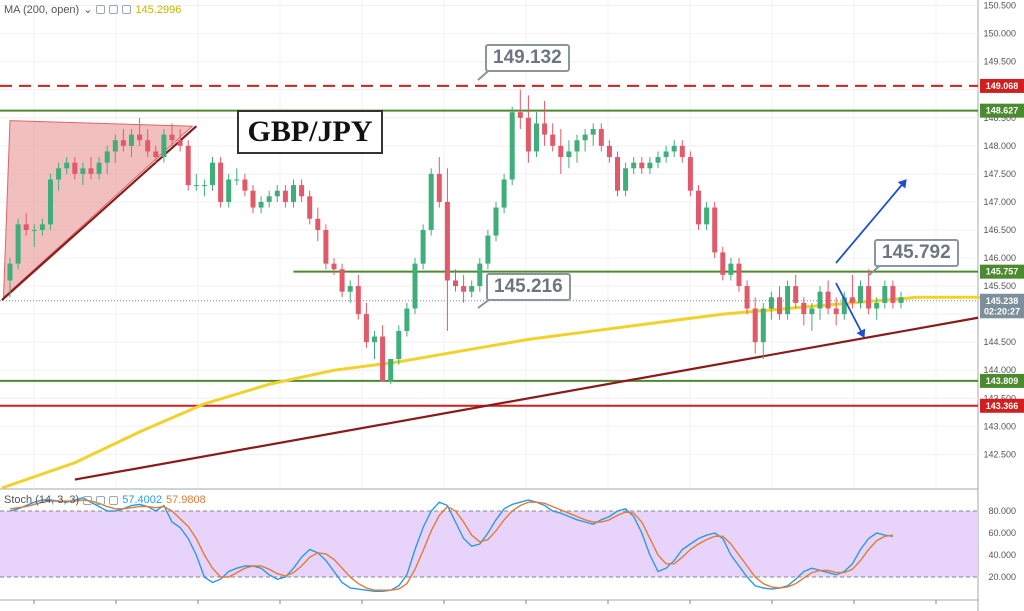 The width and height of the screenshot is (1024, 611). What do you see at coordinates (1002, 381) in the screenshot?
I see `price-tag-label: 143.809` at bounding box center [1002, 381].